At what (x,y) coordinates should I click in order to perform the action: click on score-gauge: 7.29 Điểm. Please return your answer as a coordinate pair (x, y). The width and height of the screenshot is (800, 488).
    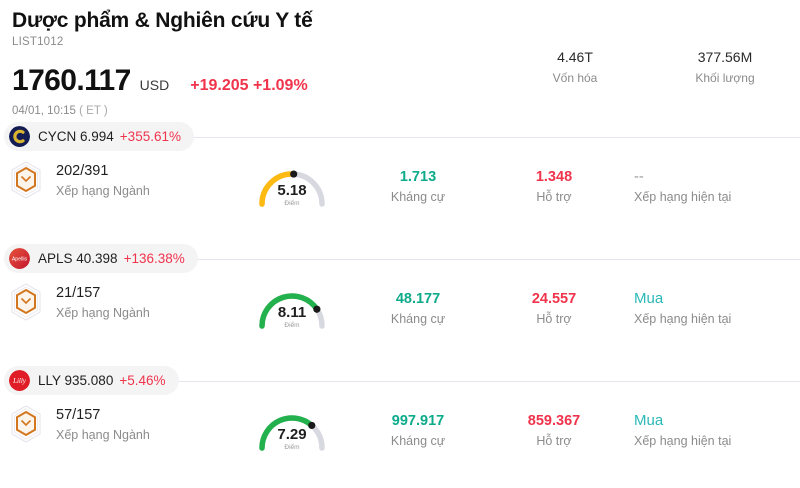
    Looking at the image, I should click on (292, 430).